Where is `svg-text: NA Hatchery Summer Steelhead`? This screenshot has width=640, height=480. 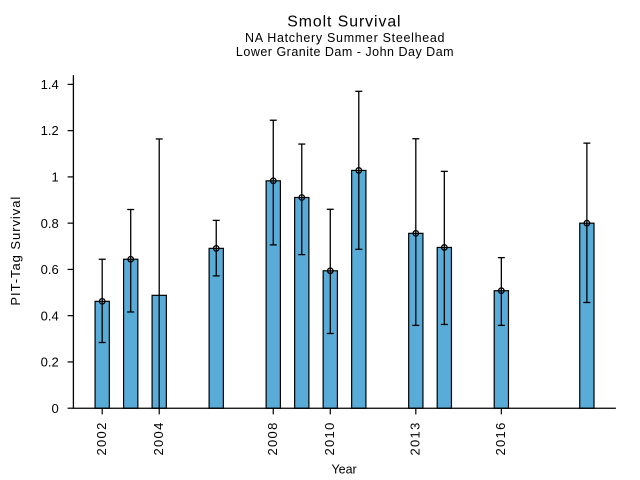 svg-text: NA Hatchery Summer Steelhead is located at coordinates (345, 38).